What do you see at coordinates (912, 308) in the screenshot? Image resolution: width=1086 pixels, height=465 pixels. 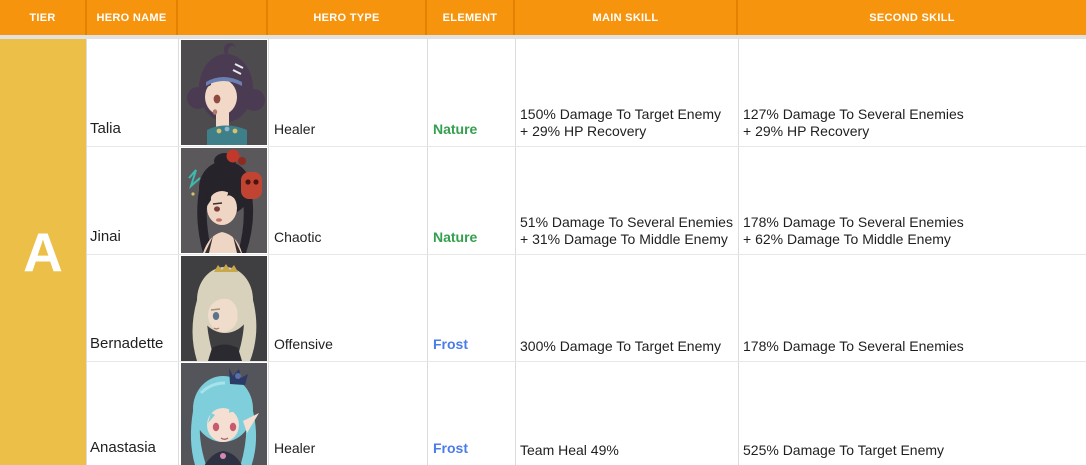 I see `second-skill: 178% Damage To Several Enemies` at bounding box center [912, 308].